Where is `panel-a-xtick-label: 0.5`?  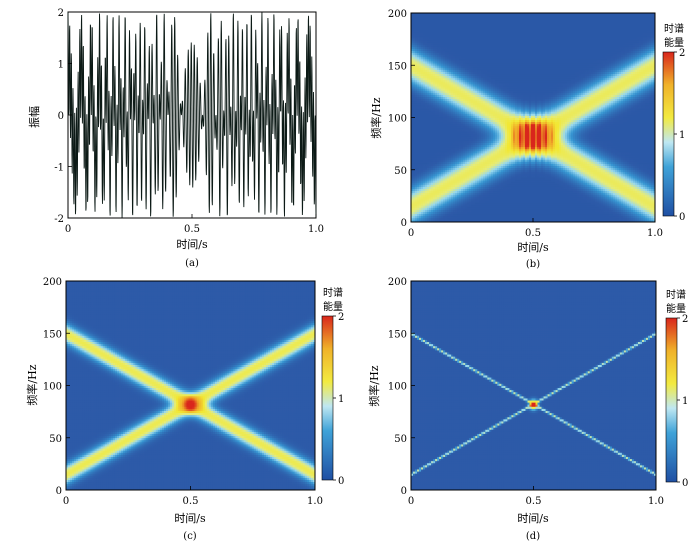
panel-a-xtick-label: 0.5 is located at coordinates (192, 229).